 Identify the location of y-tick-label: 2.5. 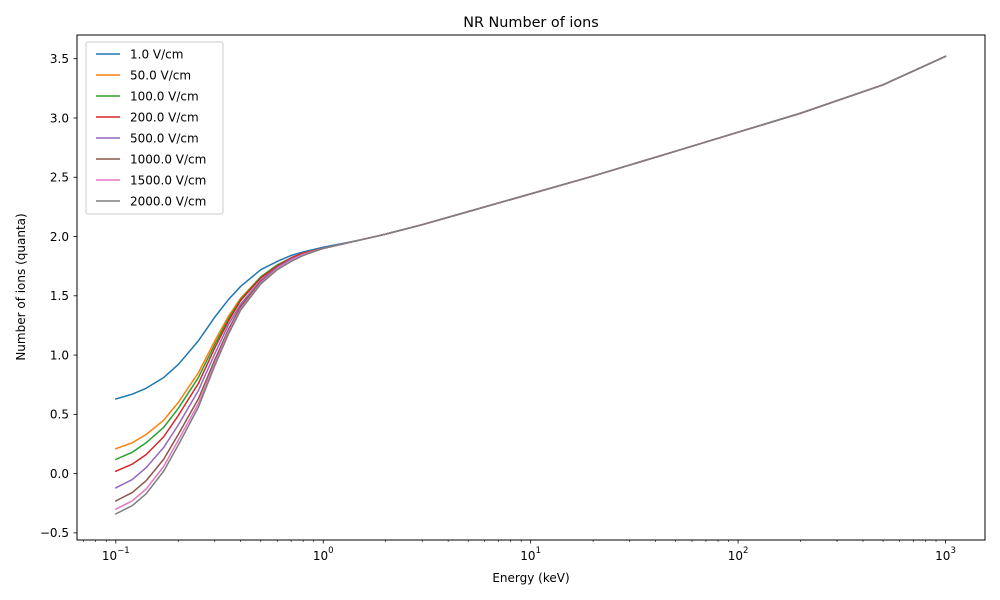
(59, 178).